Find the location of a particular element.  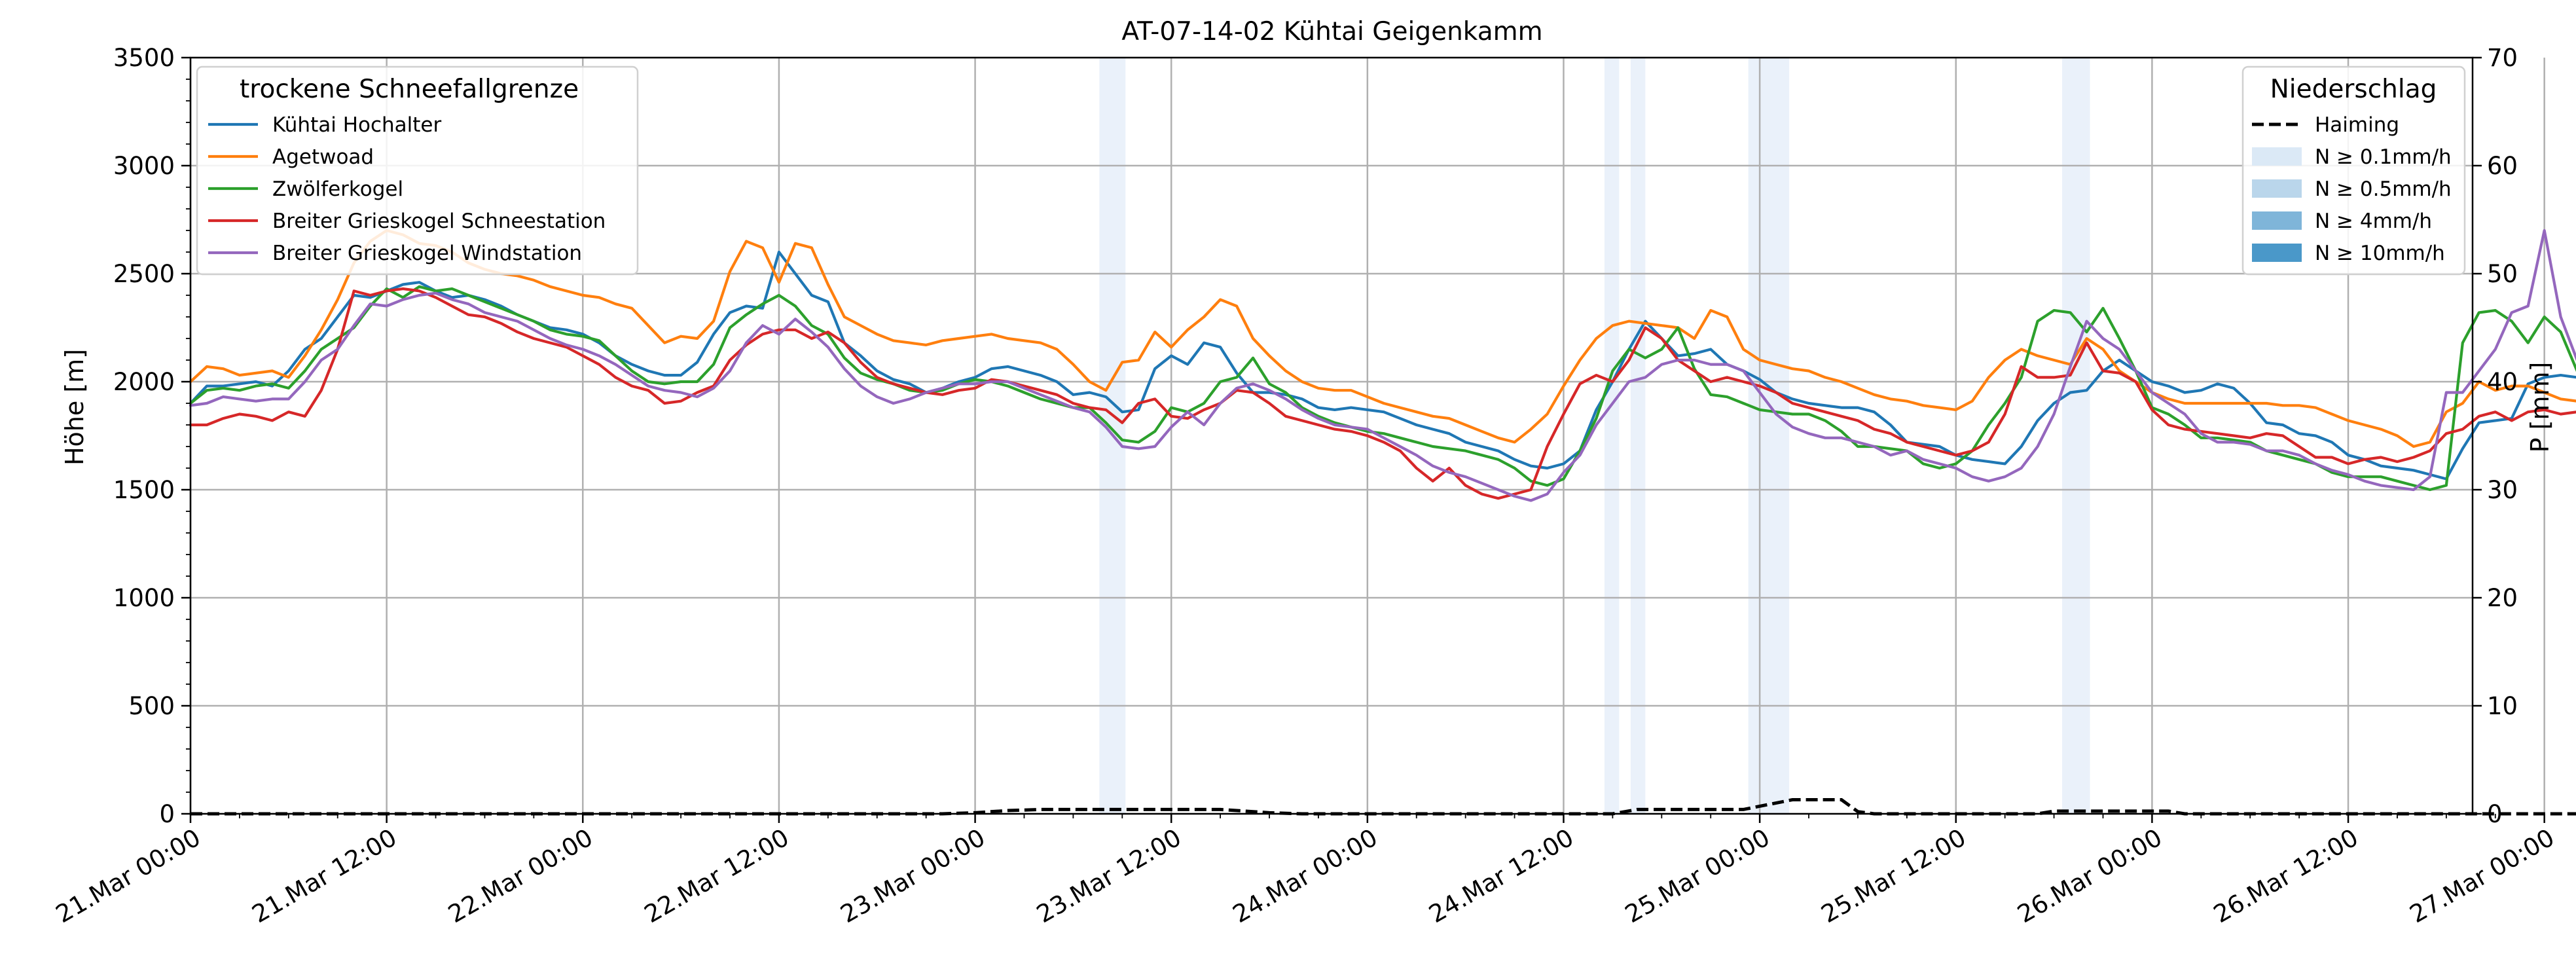

y-tick-label: 500 is located at coordinates (151, 706).